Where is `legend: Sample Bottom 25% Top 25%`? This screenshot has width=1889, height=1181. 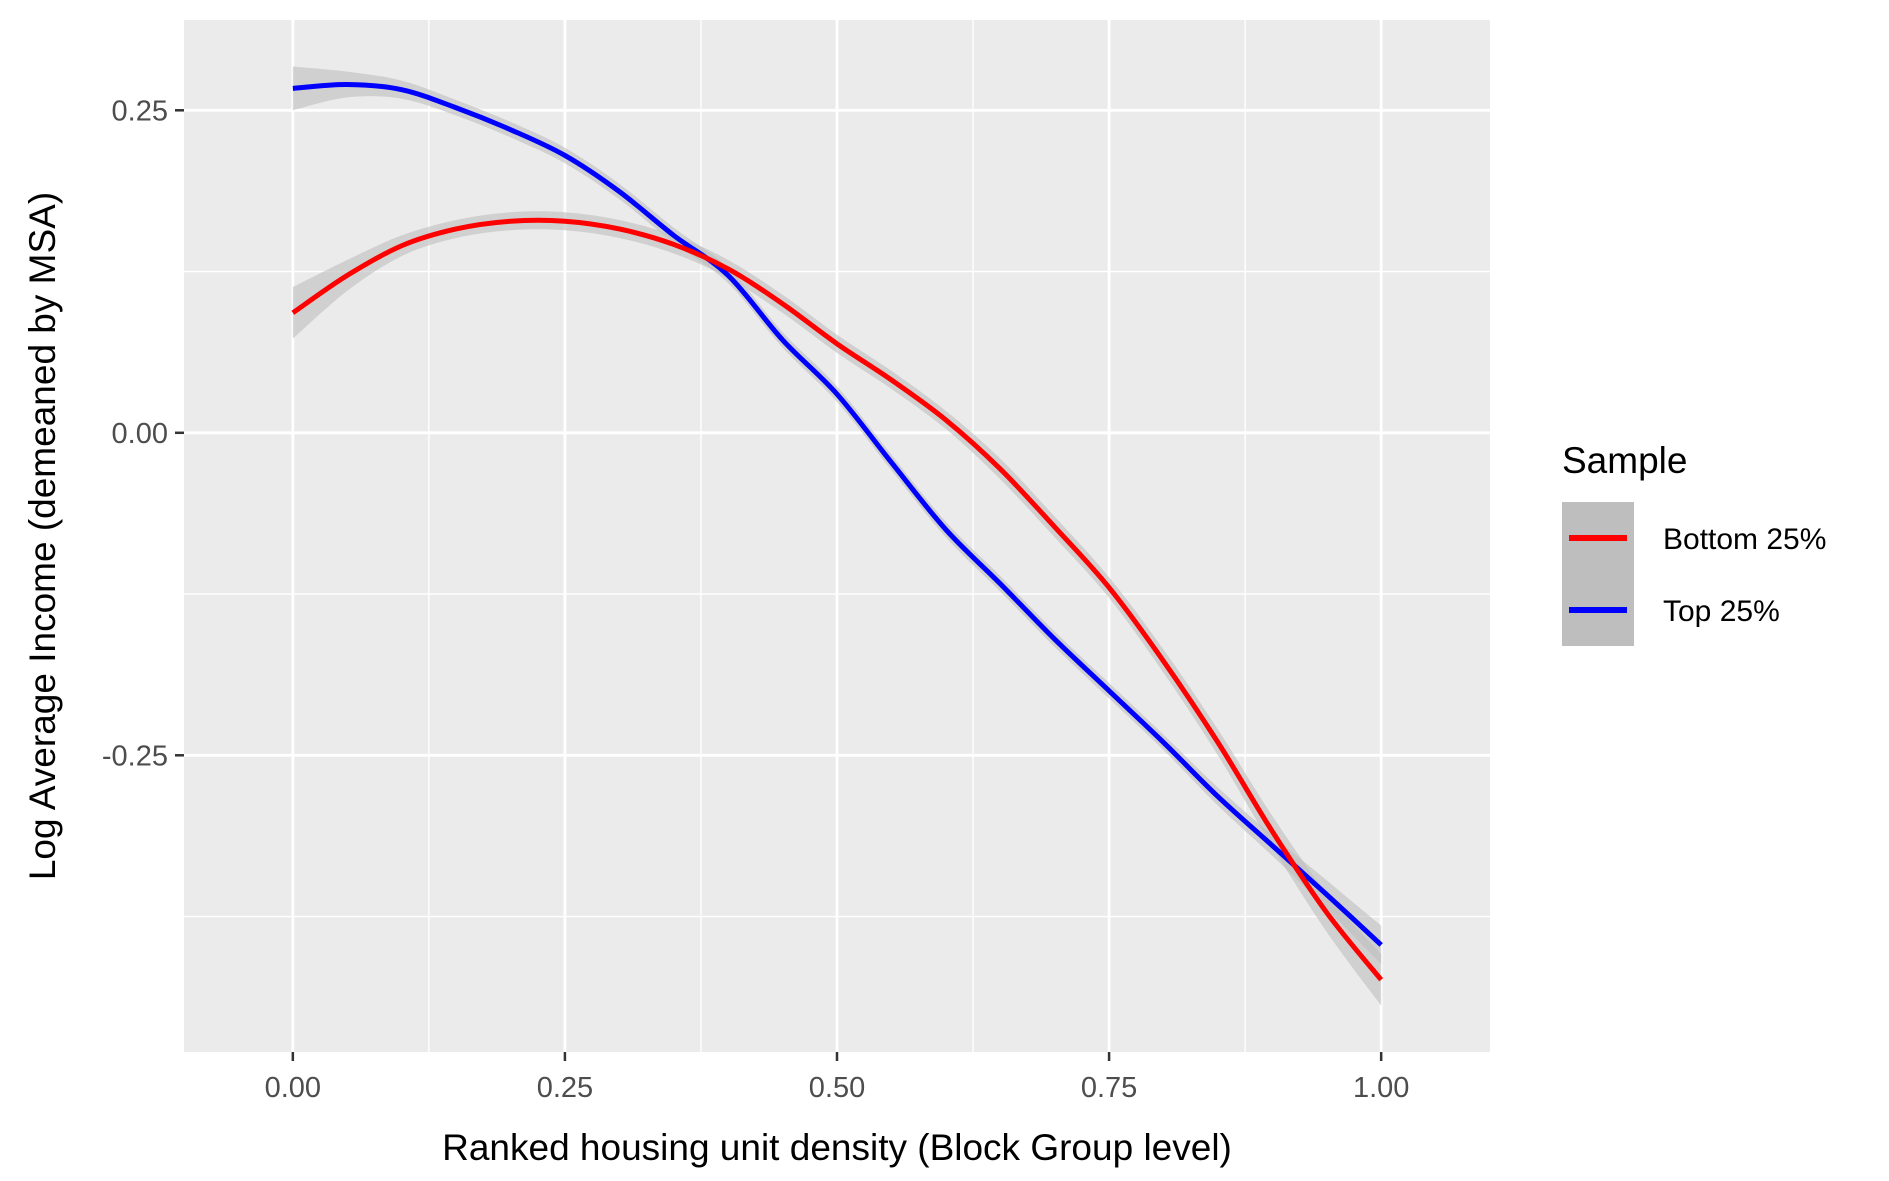
legend: Sample Bottom 25% Top 25% is located at coordinates (1694, 543).